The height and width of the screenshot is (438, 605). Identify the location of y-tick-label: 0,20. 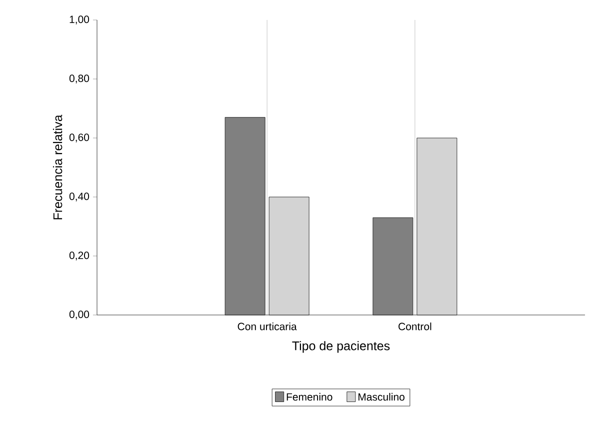
(79, 256).